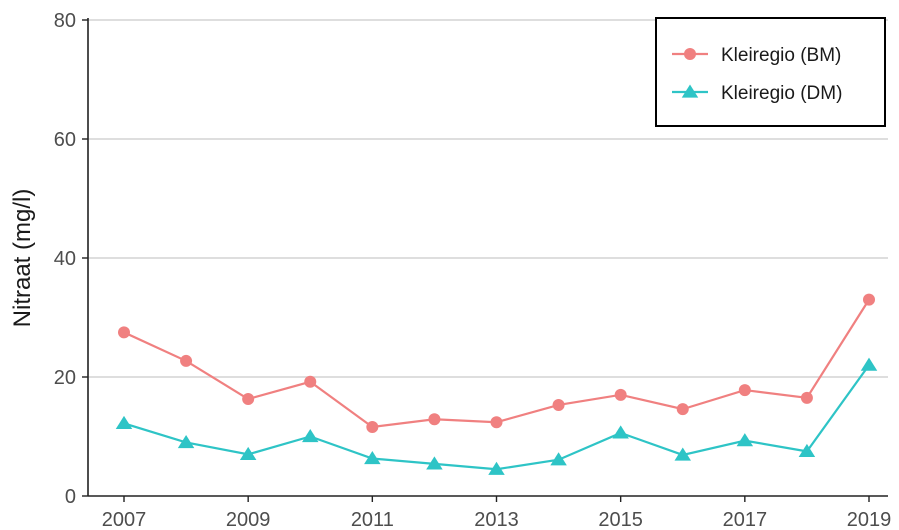 The image size is (899, 530). Describe the element at coordinates (65, 259) in the screenshot. I see `y-tick-label: 40` at that location.